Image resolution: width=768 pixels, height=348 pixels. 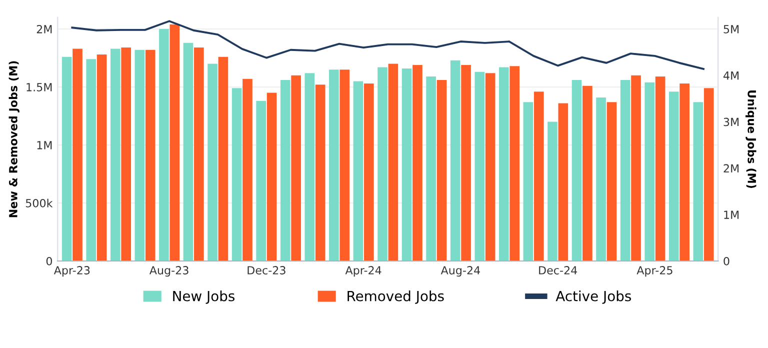 I want to click on y-tick-label: 0, so click(x=49, y=261).